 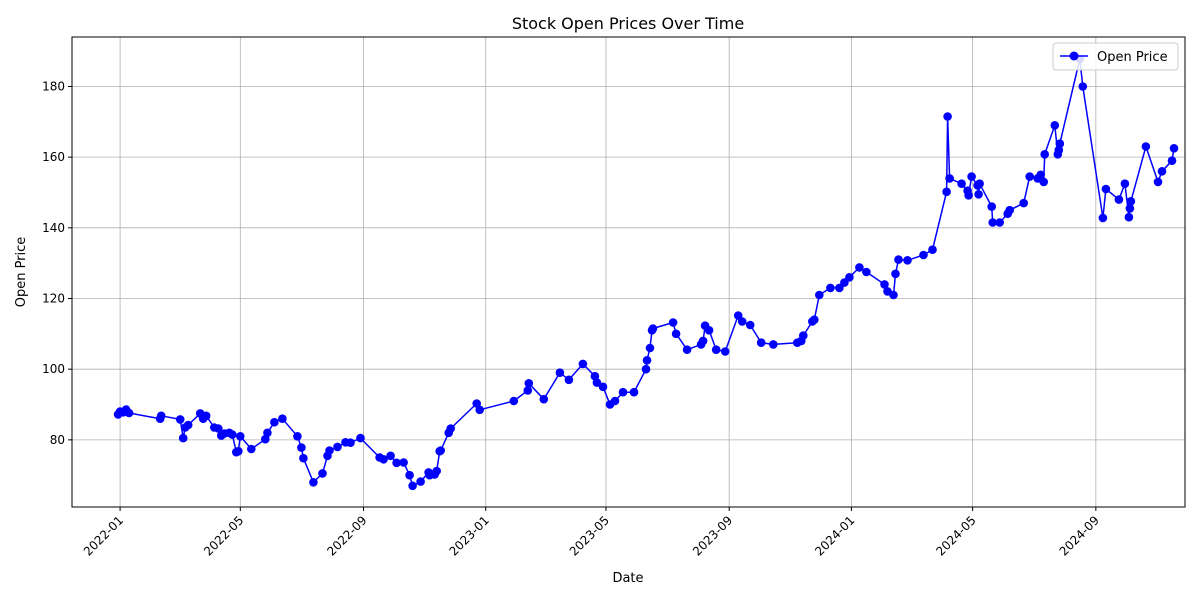 What do you see at coordinates (57, 263) in the screenshot?
I see `y-axis: 80 100 120 140 160 180` at bounding box center [57, 263].